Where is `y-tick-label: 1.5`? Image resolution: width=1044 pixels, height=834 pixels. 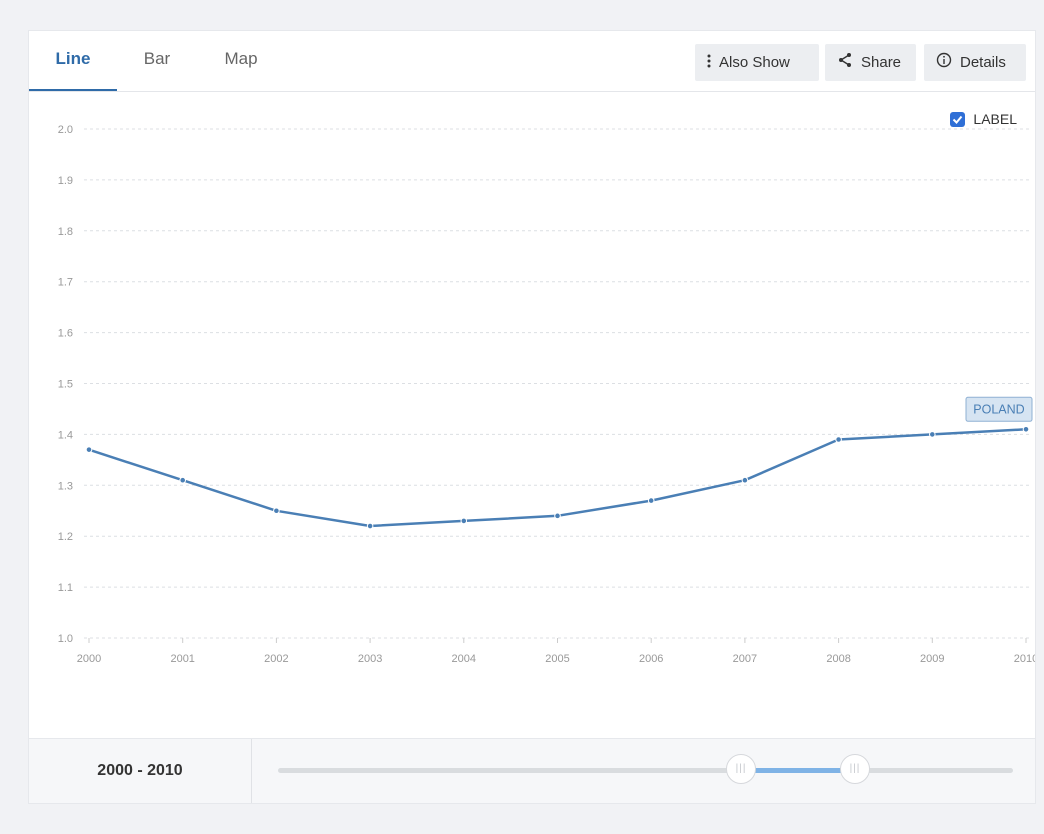 y-tick-label: 1.5 is located at coordinates (65, 385).